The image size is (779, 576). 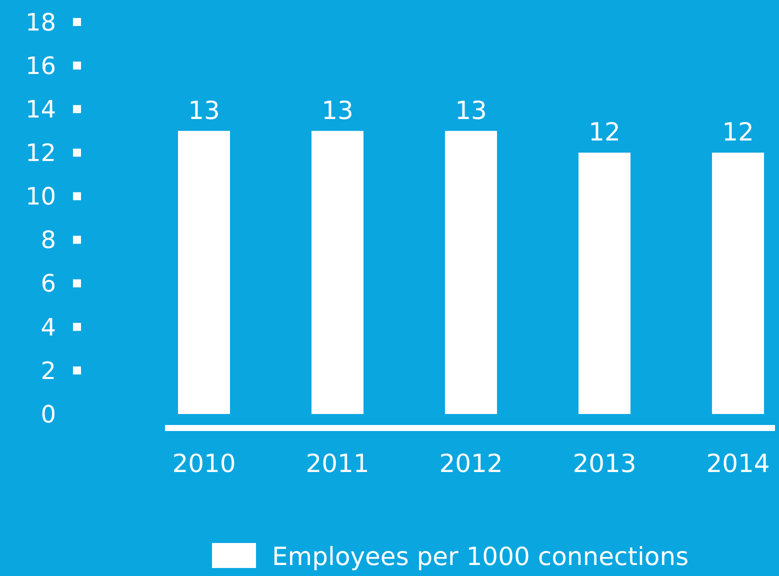 I want to click on y-tick-label: 18, so click(x=40, y=22).